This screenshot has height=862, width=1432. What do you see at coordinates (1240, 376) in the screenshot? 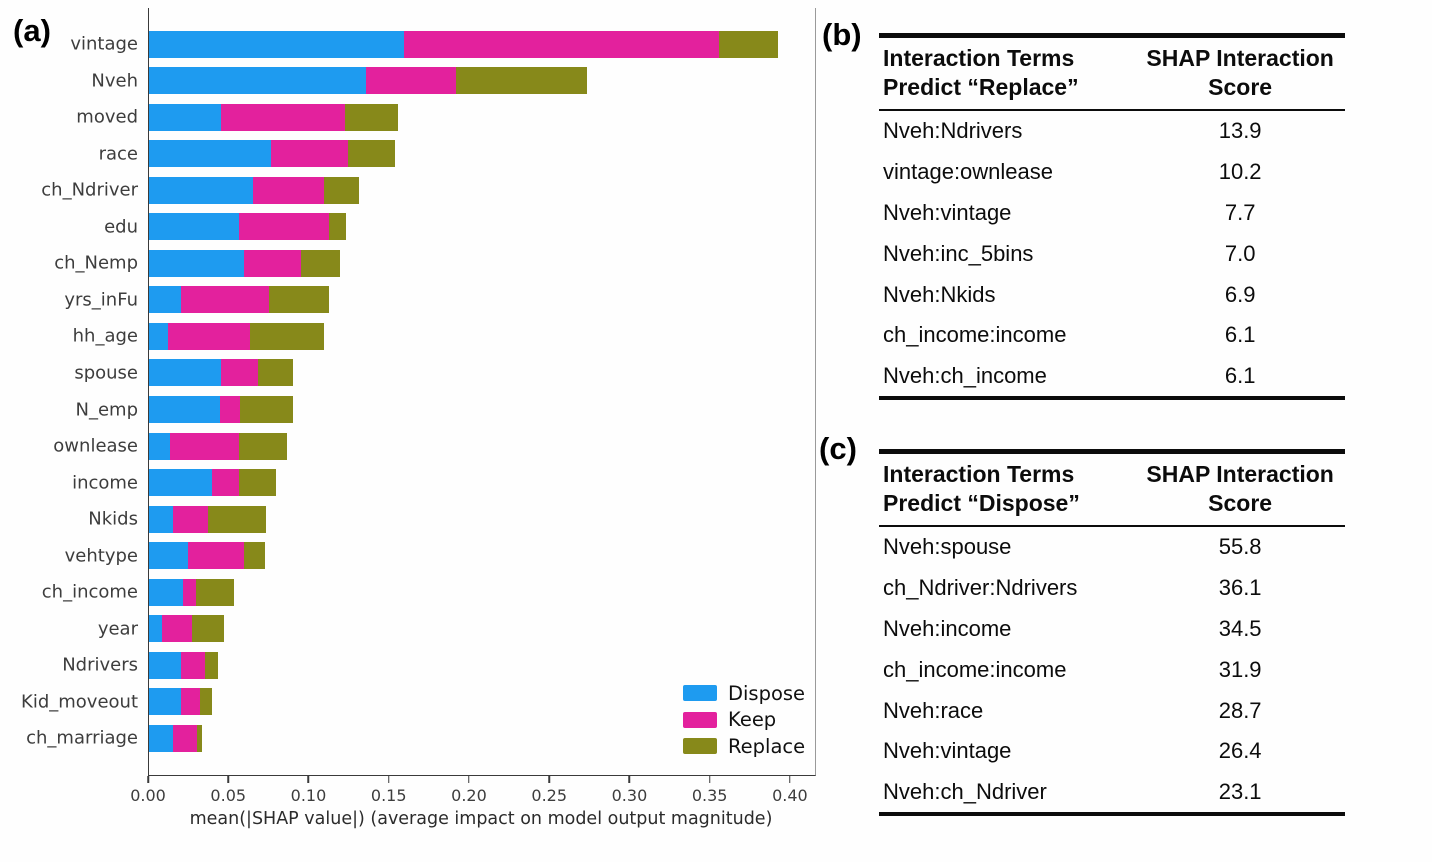
I see `score-cell: 6.1` at bounding box center [1240, 376].